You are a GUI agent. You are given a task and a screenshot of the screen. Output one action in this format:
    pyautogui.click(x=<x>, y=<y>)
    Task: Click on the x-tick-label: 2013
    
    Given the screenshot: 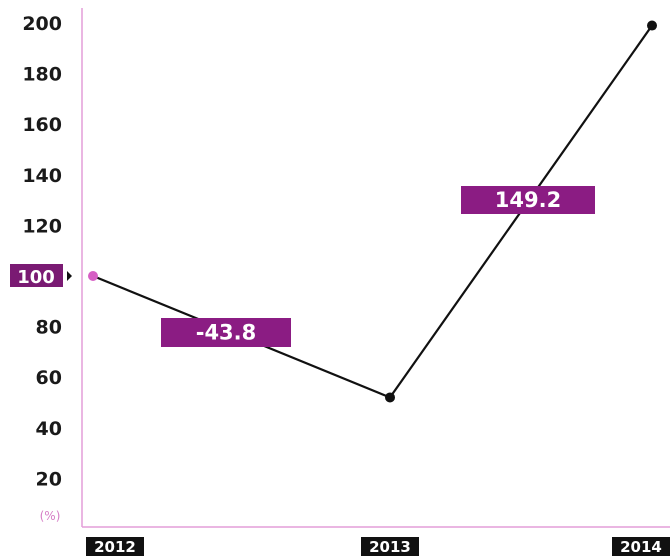 What is the action you would take?
    pyautogui.click(x=390, y=547)
    